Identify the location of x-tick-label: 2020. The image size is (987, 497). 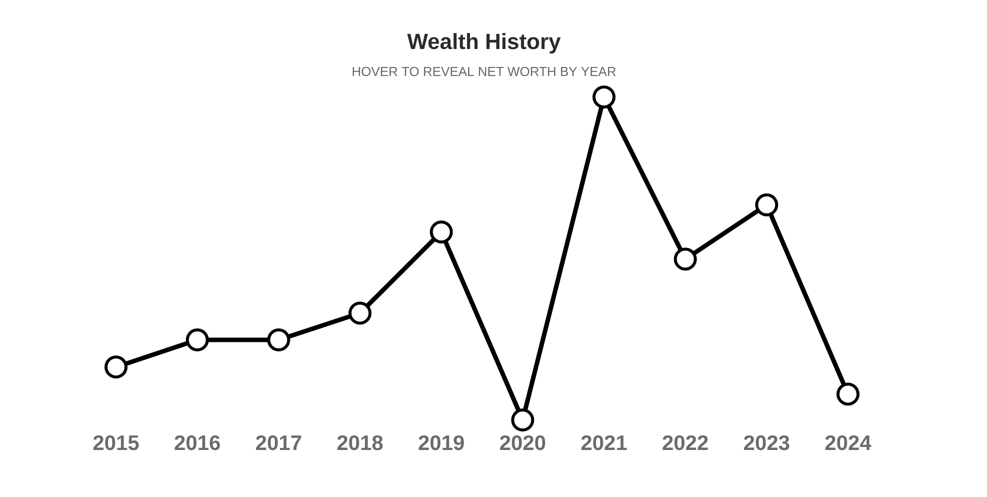
(523, 442).